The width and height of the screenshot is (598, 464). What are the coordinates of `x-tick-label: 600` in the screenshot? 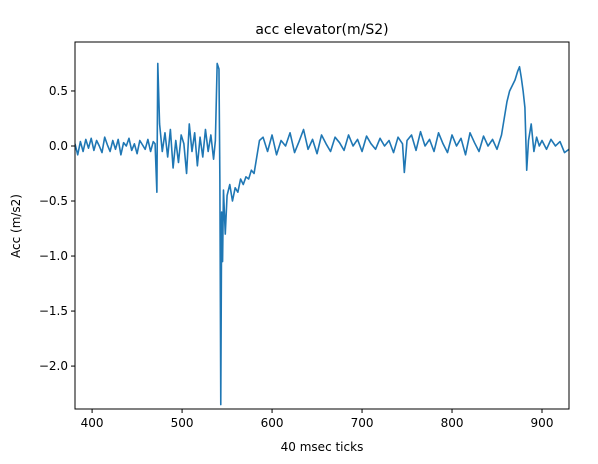 It's located at (272, 423).